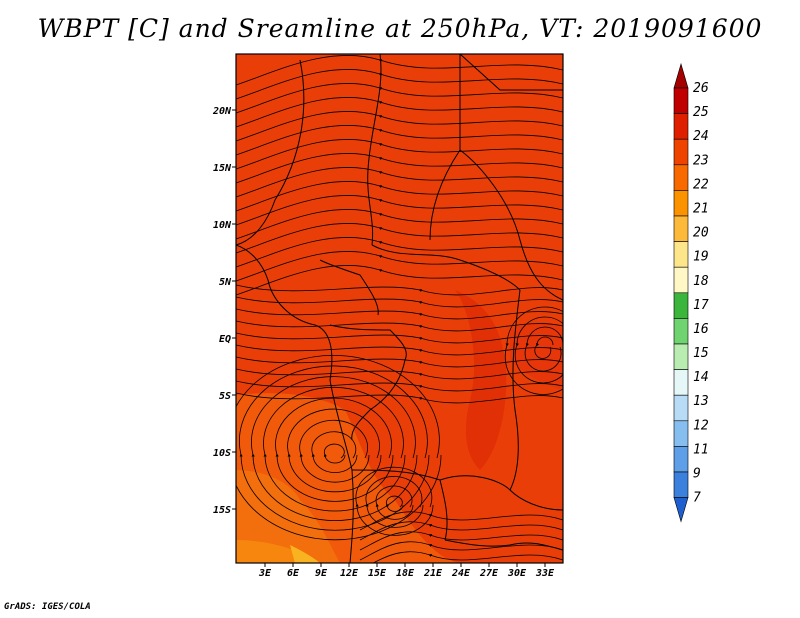  I want to click on colorbar-label: 11, so click(701, 449).